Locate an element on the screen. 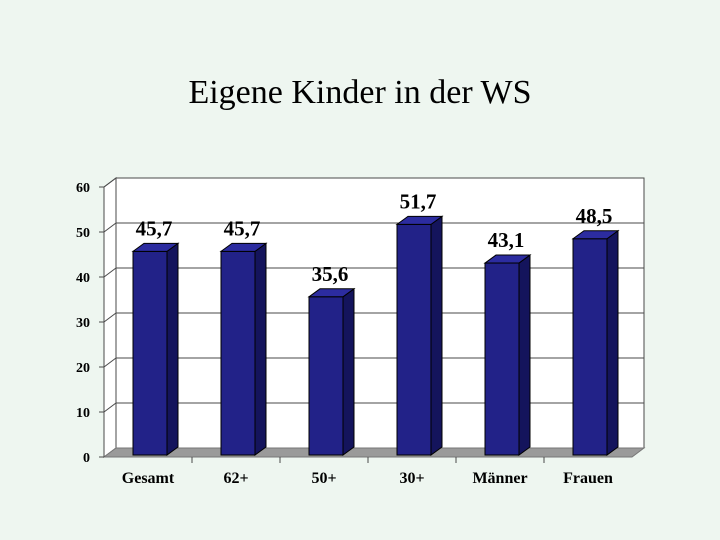 Image resolution: width=720 pixels, height=540 pixels. x-tick-label: Gesamt is located at coordinates (148, 478).